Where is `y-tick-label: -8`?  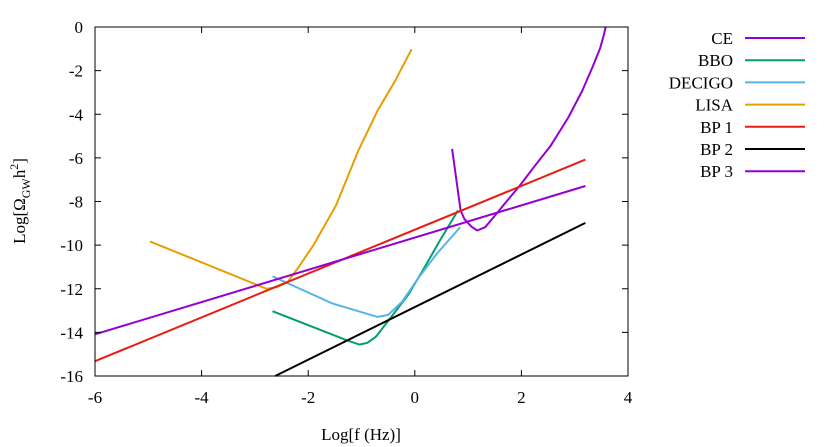 y-tick-label: -8 is located at coordinates (76, 202).